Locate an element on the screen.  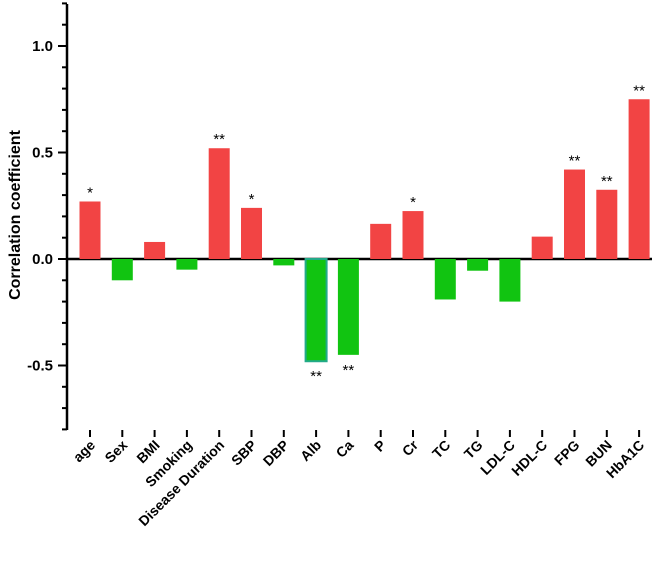
category-label: P is located at coordinates (380, 446).